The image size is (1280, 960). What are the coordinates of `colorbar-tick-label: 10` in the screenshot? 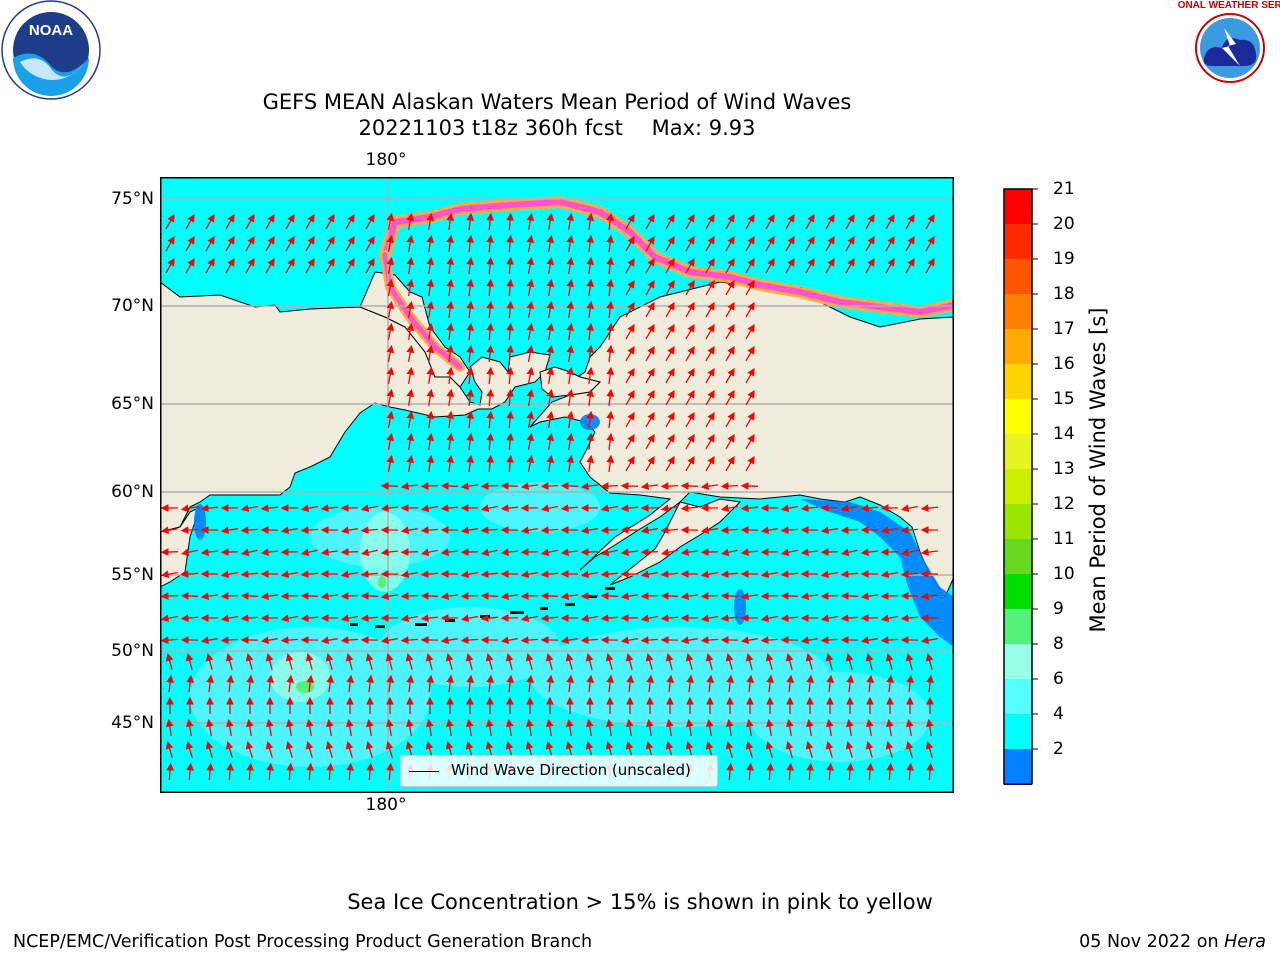 It's located at (1064, 574).